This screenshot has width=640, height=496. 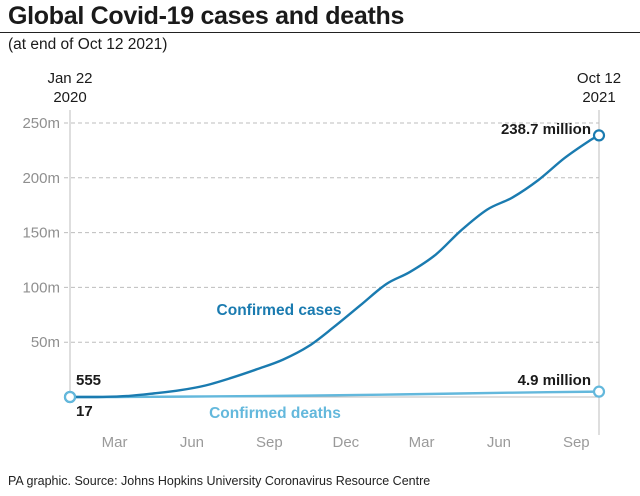 I want to click on deaths-end-value: 4.9 million, so click(x=554, y=380).